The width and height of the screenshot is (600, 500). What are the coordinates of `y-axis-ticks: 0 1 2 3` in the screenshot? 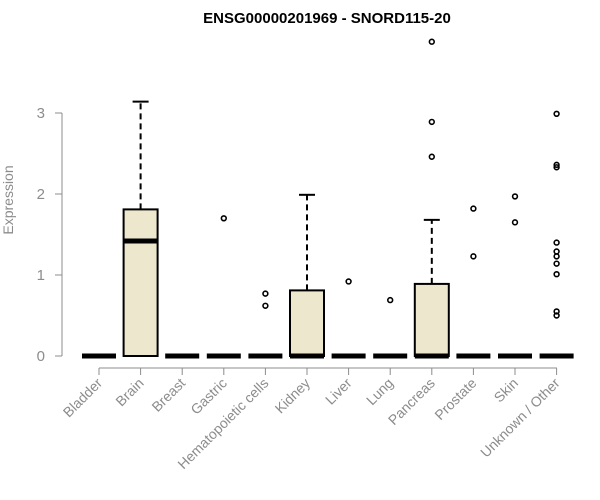 It's located at (49, 235).